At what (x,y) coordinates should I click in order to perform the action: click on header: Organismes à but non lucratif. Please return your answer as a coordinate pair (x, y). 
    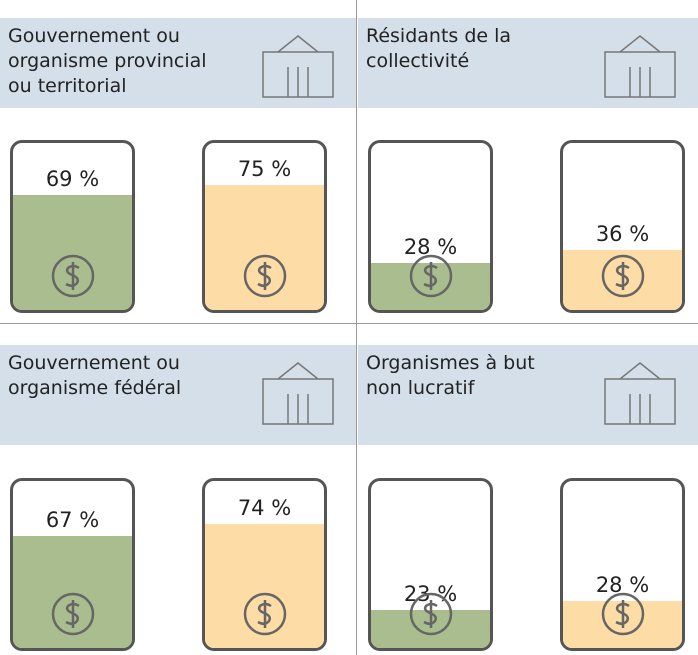
    Looking at the image, I should click on (528, 395).